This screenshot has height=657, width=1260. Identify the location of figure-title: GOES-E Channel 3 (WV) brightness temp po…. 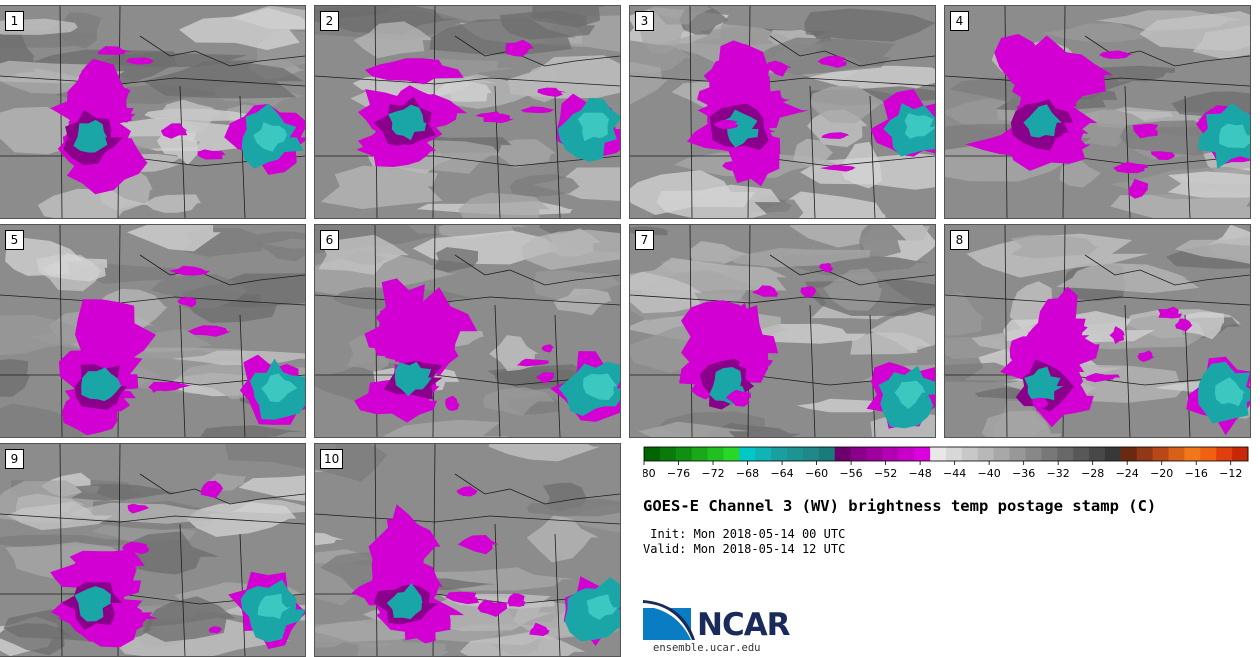
(900, 506).